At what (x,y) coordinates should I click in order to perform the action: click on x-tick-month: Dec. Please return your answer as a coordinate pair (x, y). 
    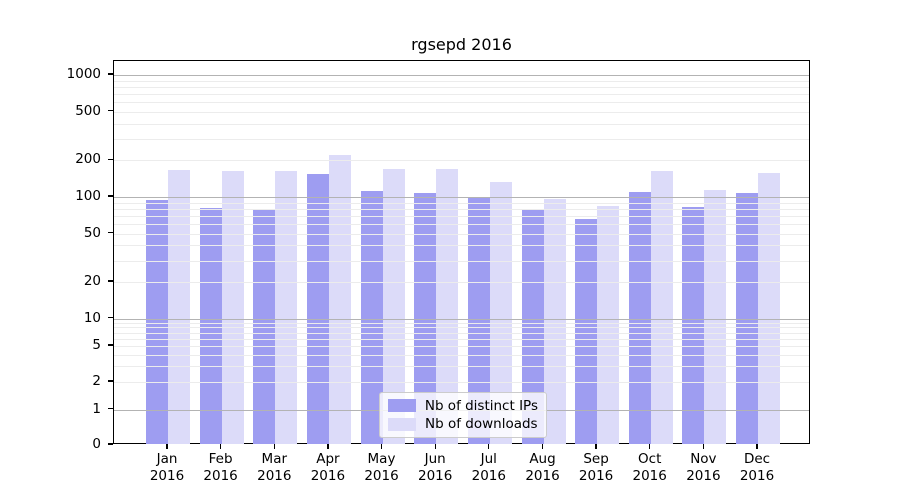
    Looking at the image, I should click on (757, 459).